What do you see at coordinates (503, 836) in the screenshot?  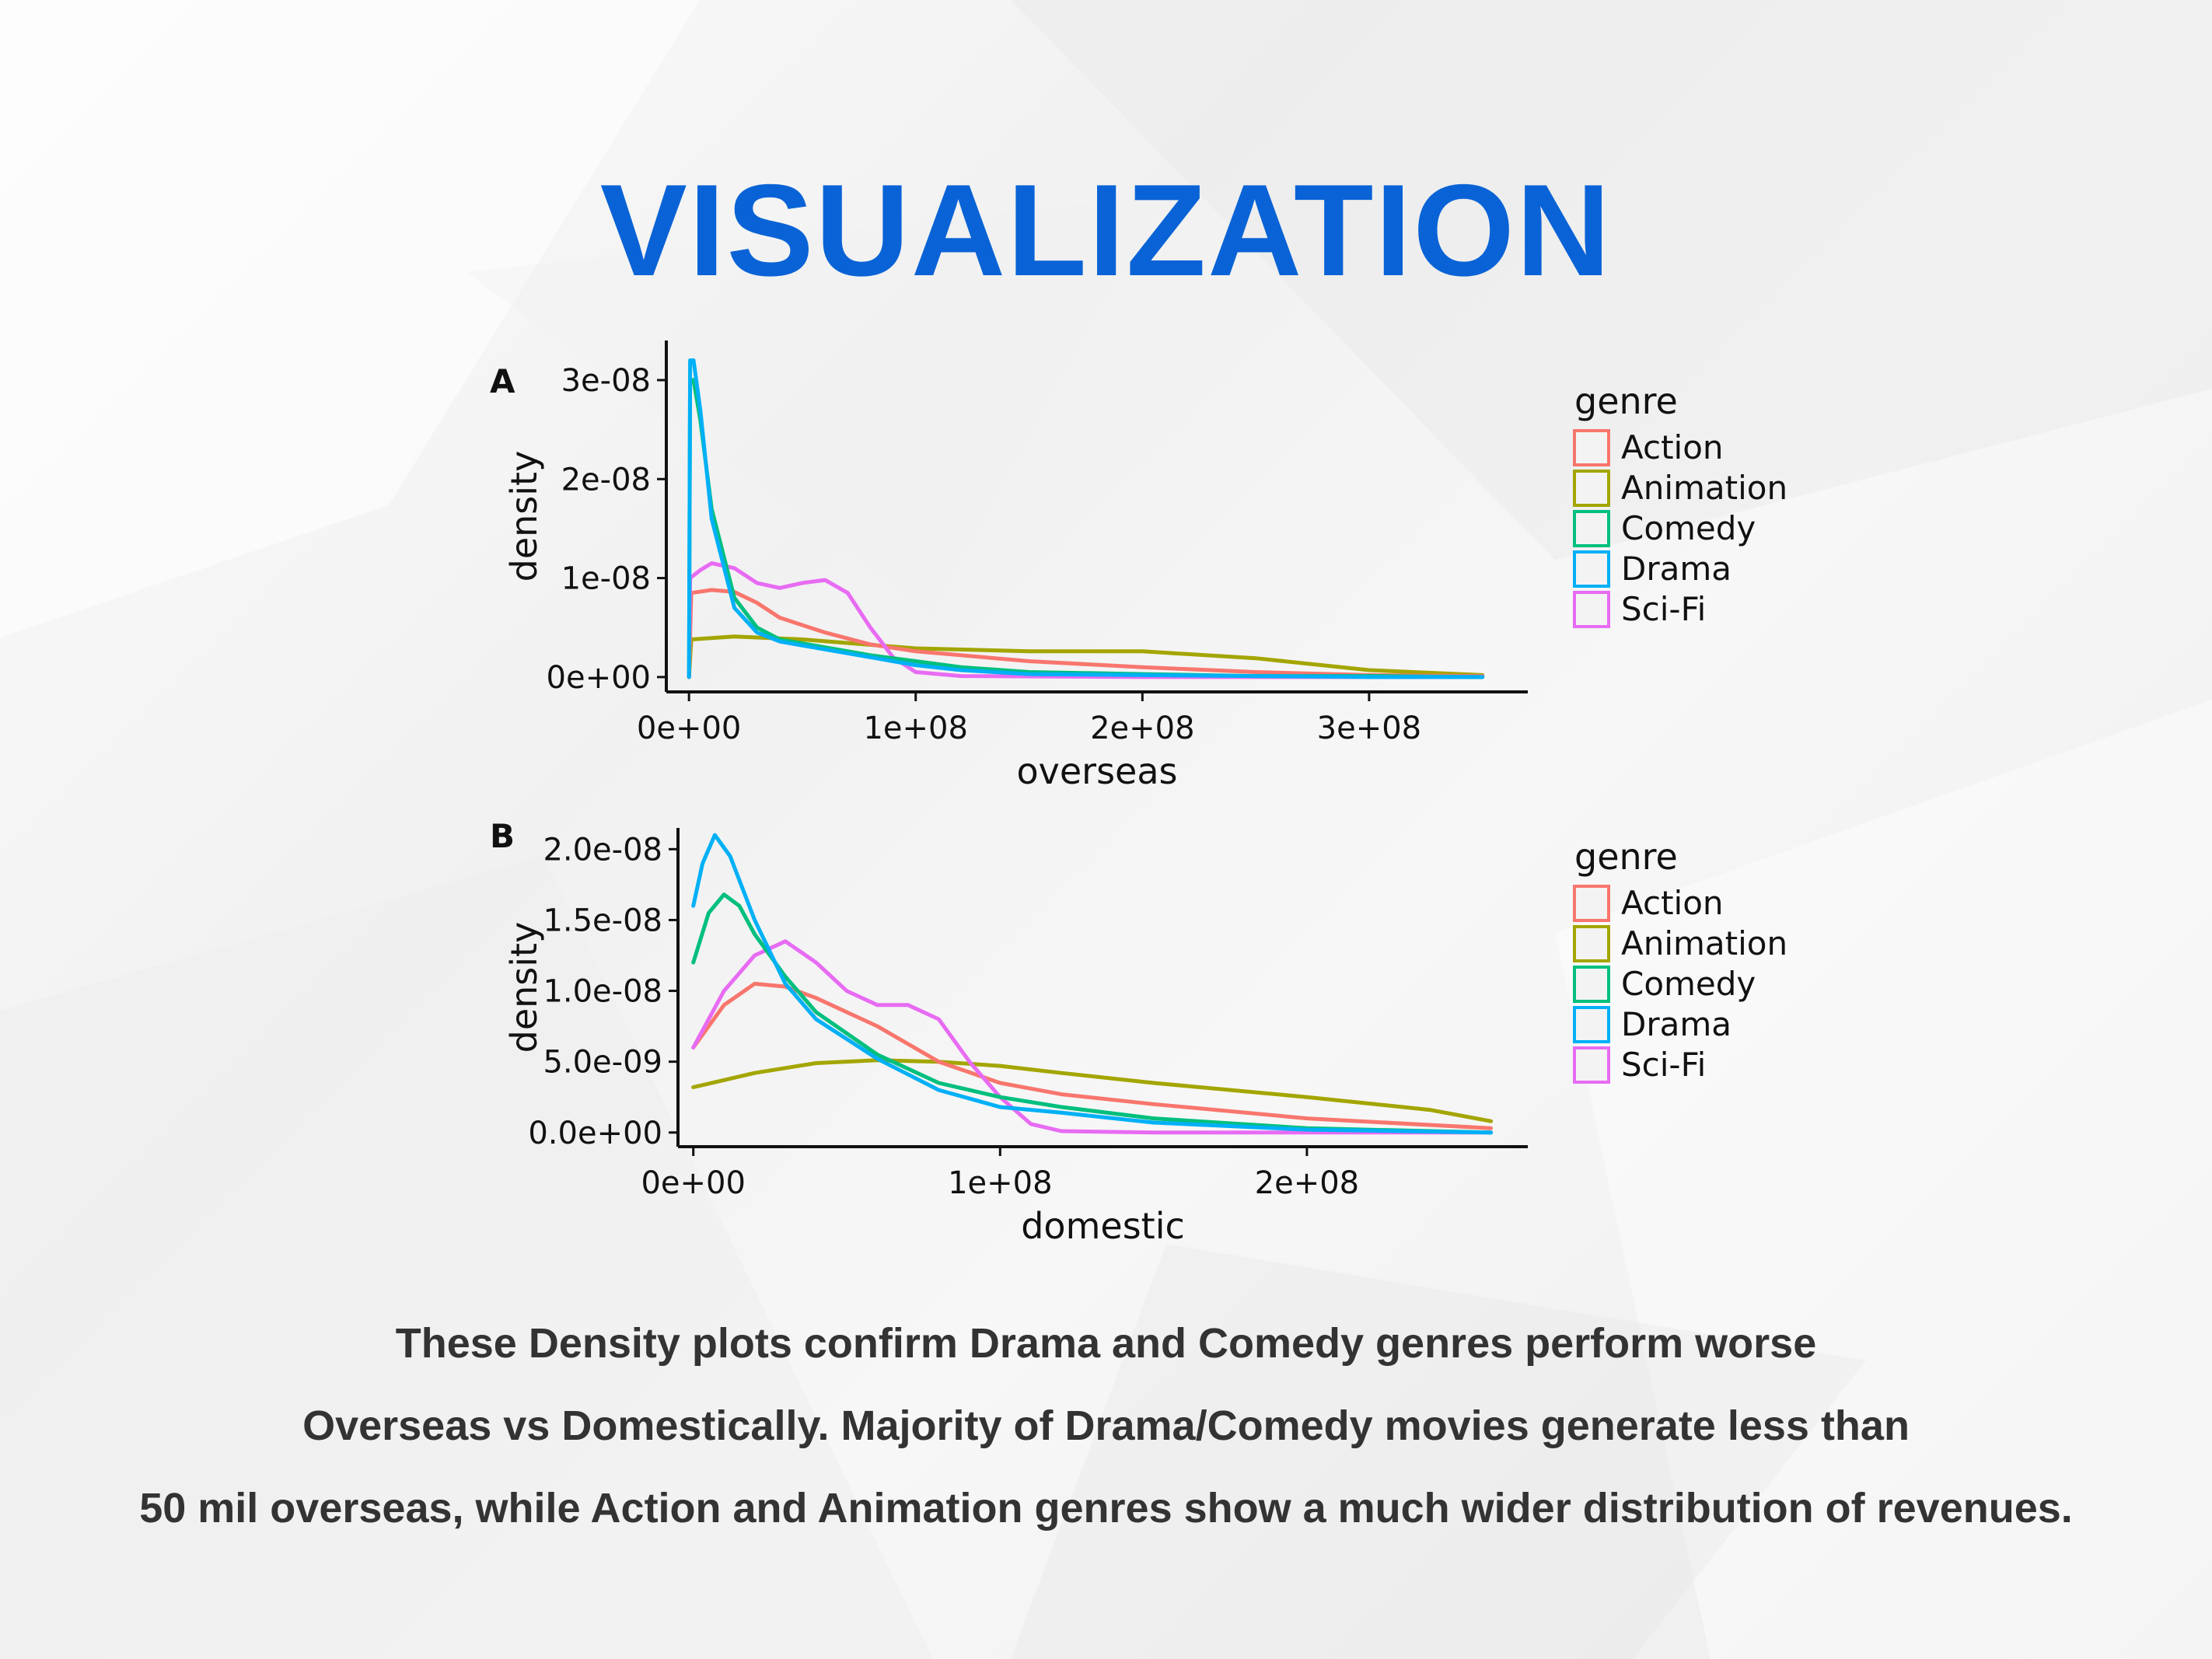 I see `panel-label: B` at bounding box center [503, 836].